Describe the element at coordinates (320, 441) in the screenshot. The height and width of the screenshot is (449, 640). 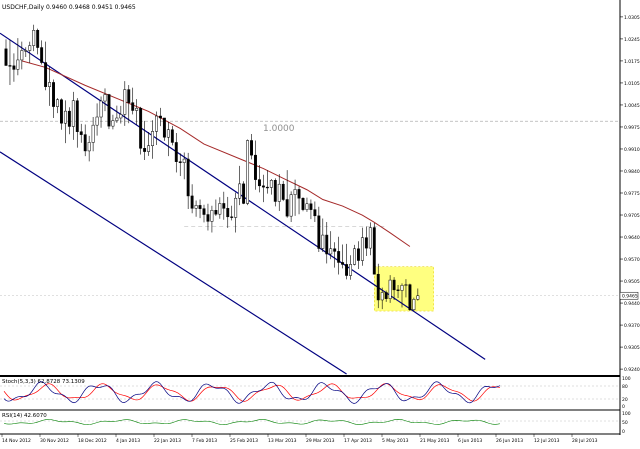
I see `time-tick-label: 29 Mar 2013` at that location.